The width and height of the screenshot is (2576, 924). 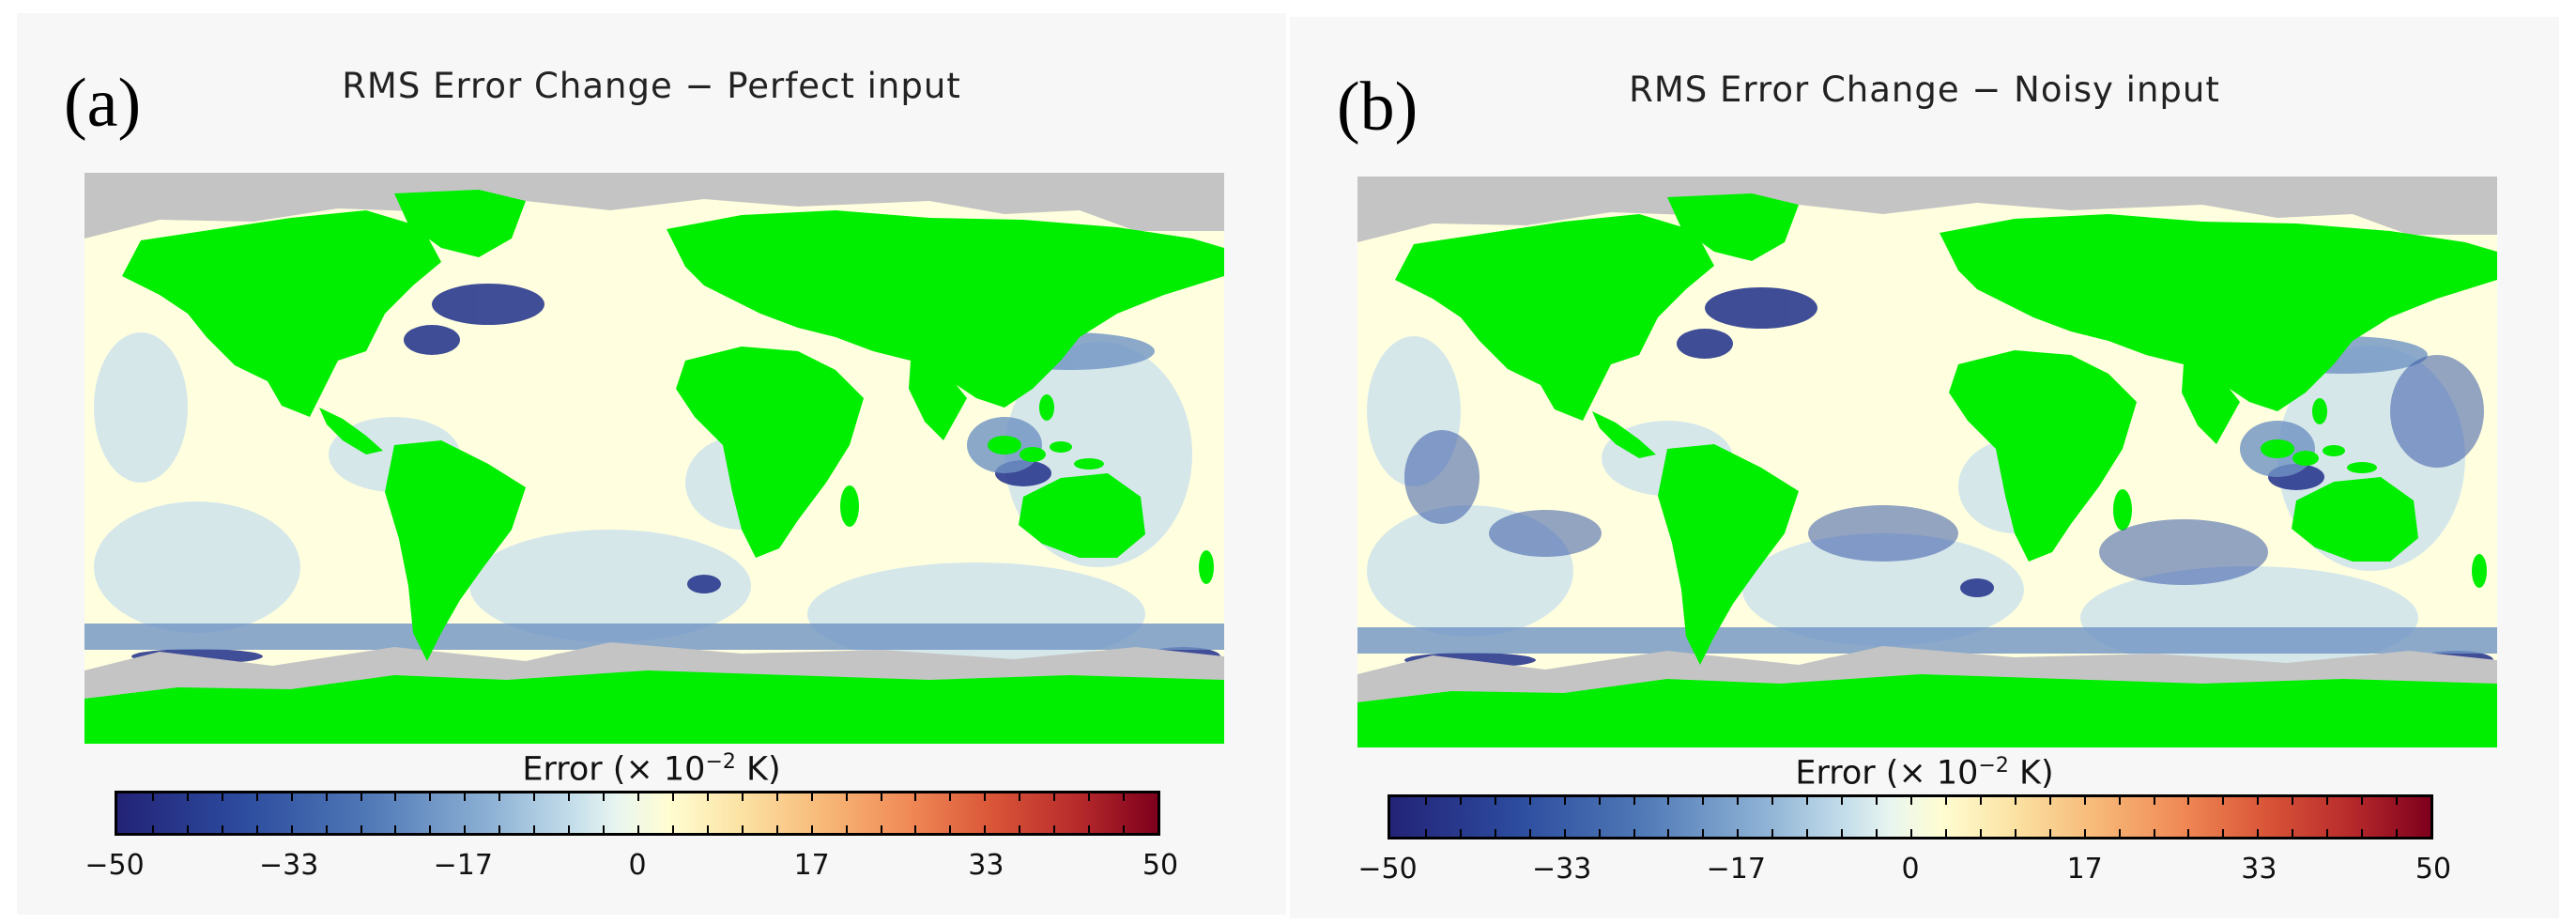 I want to click on panel-title: RMS Error Change − Perfect input, so click(x=651, y=86).